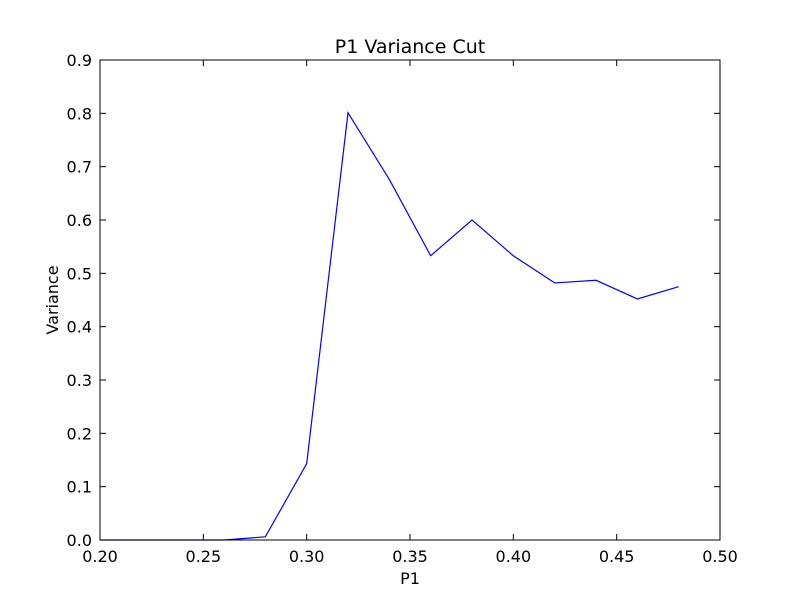  What do you see at coordinates (617, 556) in the screenshot?
I see `x-tick-label: 0.45` at bounding box center [617, 556].